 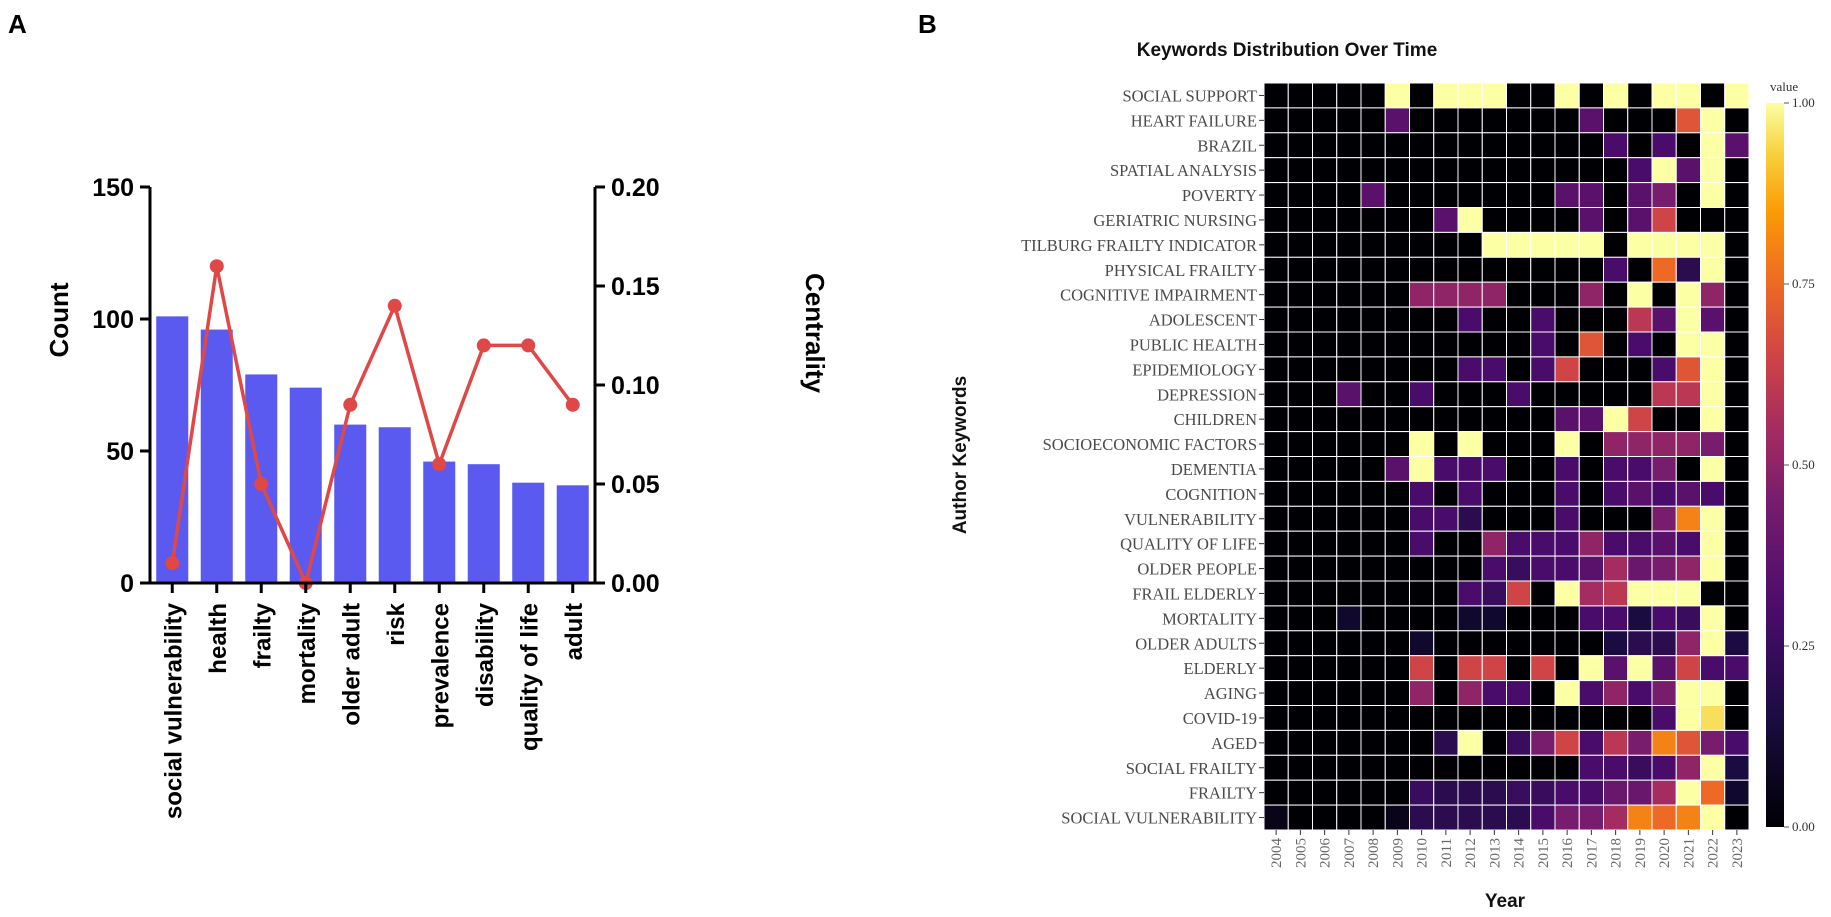 What do you see at coordinates (1287, 50) in the screenshot?
I see `heatmap-title: Keywords Distribution Over Time` at bounding box center [1287, 50].